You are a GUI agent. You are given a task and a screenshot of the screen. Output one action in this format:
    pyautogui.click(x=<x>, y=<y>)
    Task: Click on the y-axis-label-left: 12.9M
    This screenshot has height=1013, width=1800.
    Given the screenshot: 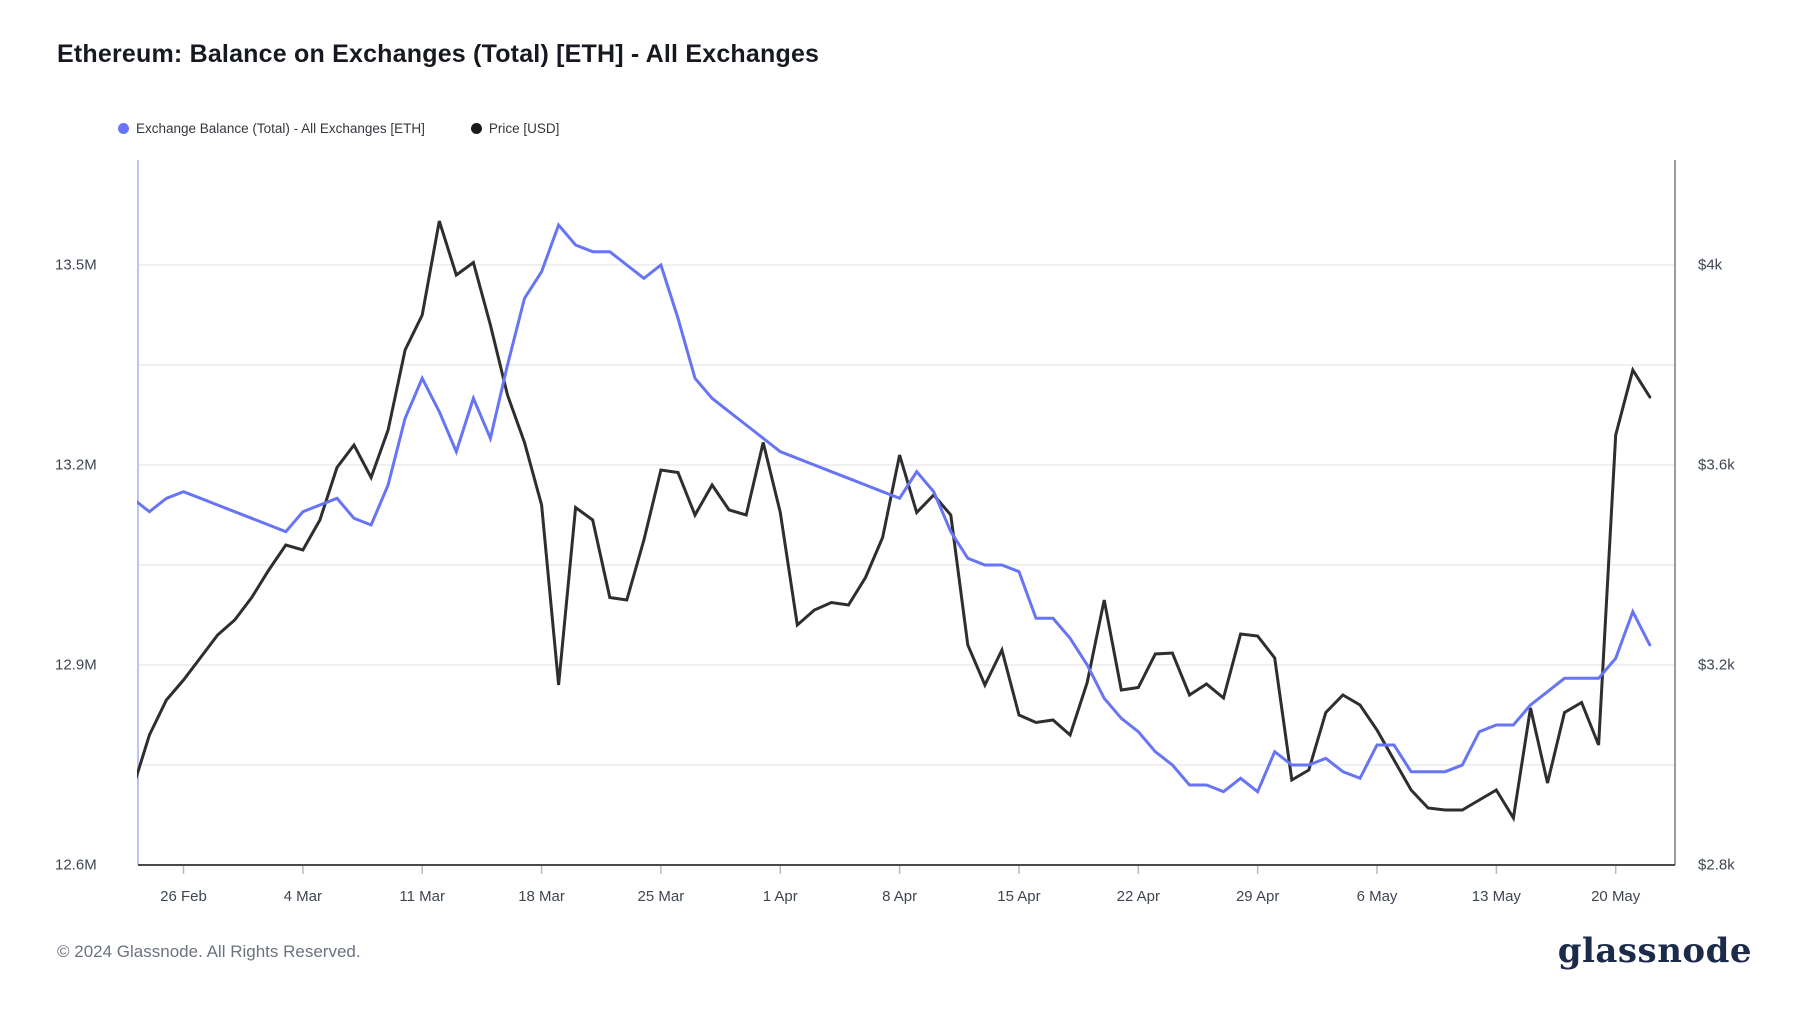 What is the action you would take?
    pyautogui.click(x=76, y=665)
    